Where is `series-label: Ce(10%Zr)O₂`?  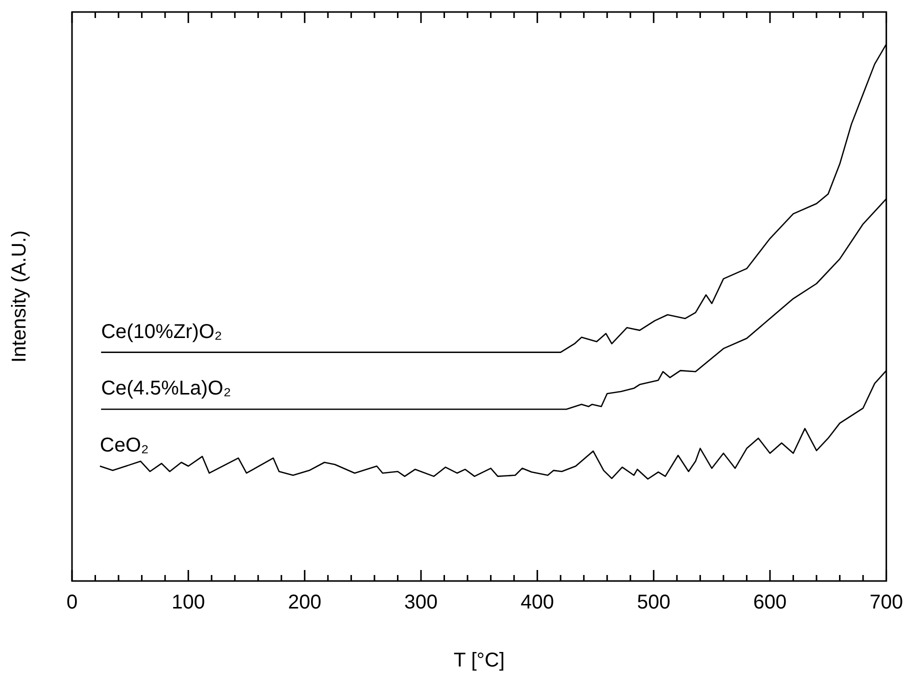 series-label: Ce(10%Zr)O₂ is located at coordinates (161, 331).